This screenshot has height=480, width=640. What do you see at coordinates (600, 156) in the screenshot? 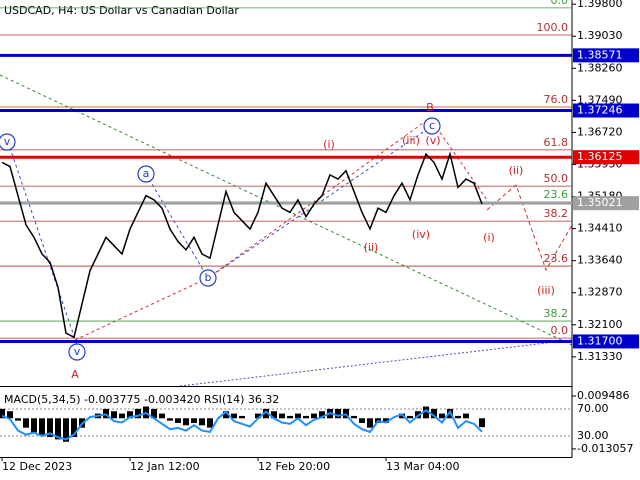
I see `price-box-label: 1.36125` at bounding box center [600, 156].